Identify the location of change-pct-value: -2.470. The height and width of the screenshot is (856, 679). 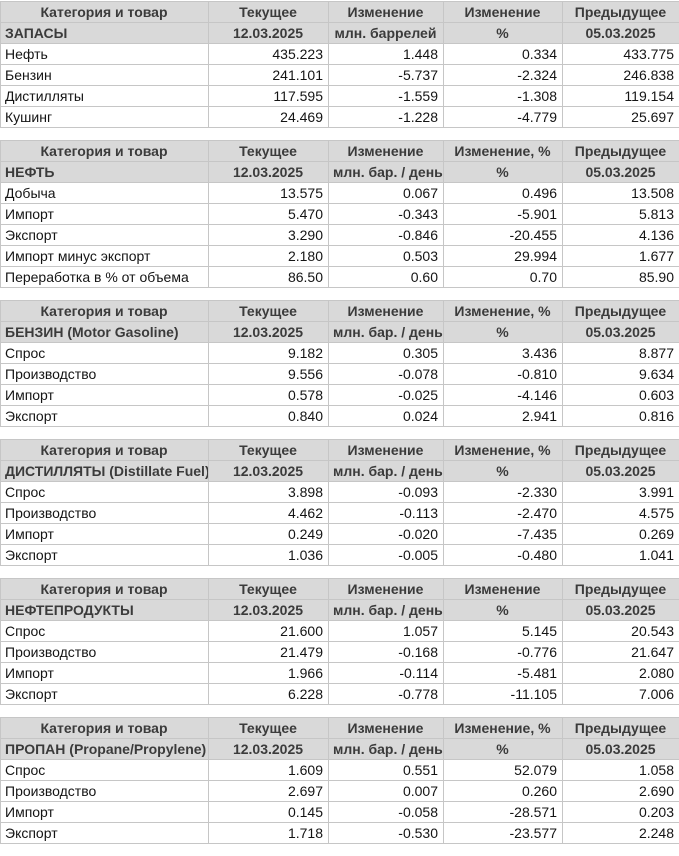
(503, 513).